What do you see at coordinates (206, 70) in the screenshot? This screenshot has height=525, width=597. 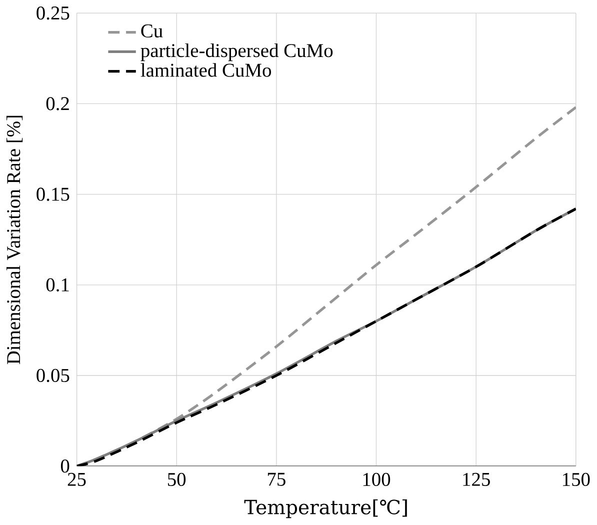 I see `legend-label: laminated CuMo` at bounding box center [206, 70].